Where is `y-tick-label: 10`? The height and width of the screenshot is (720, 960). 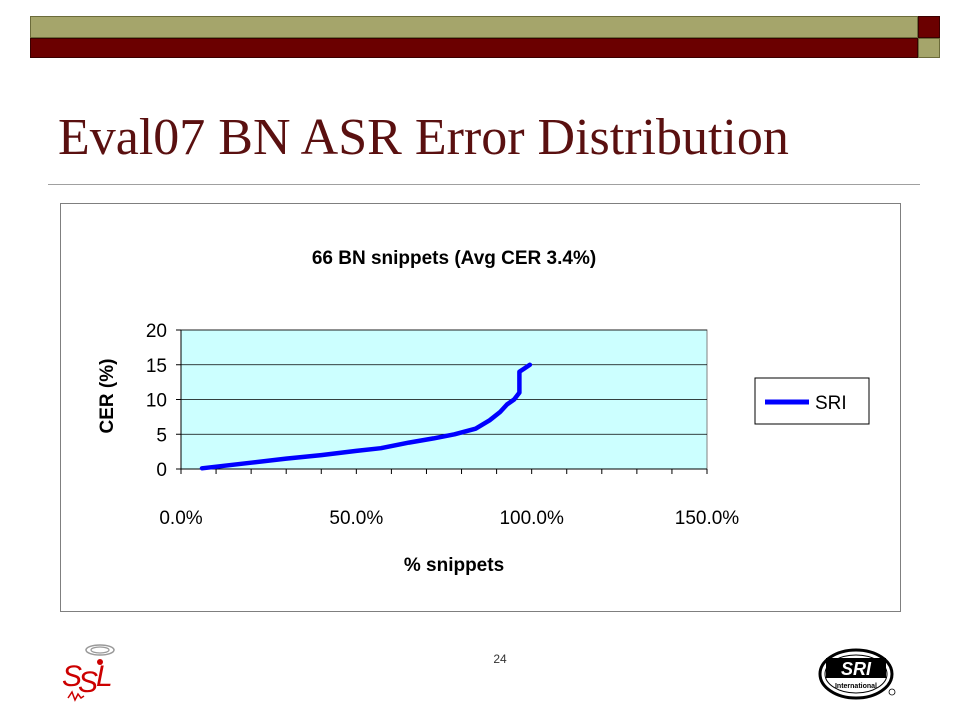 y-tick-label: 10 is located at coordinates (156, 401).